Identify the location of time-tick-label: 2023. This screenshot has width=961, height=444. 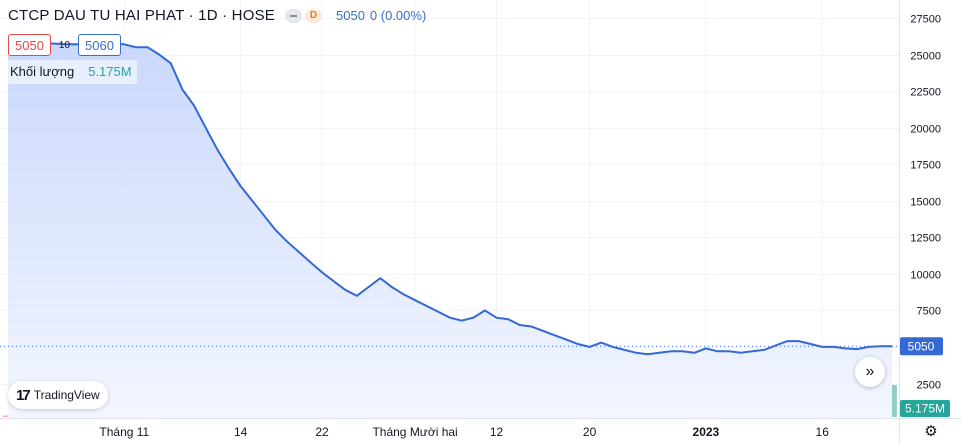
(706, 432).